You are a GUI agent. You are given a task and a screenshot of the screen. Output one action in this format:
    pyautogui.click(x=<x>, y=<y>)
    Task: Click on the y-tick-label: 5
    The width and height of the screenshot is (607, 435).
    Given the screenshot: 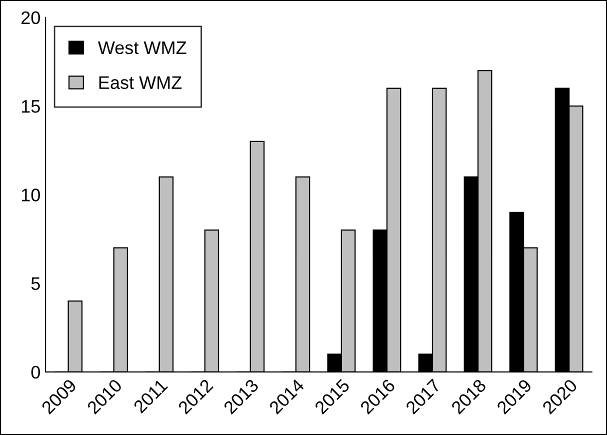 What is the action you would take?
    pyautogui.click(x=35, y=283)
    